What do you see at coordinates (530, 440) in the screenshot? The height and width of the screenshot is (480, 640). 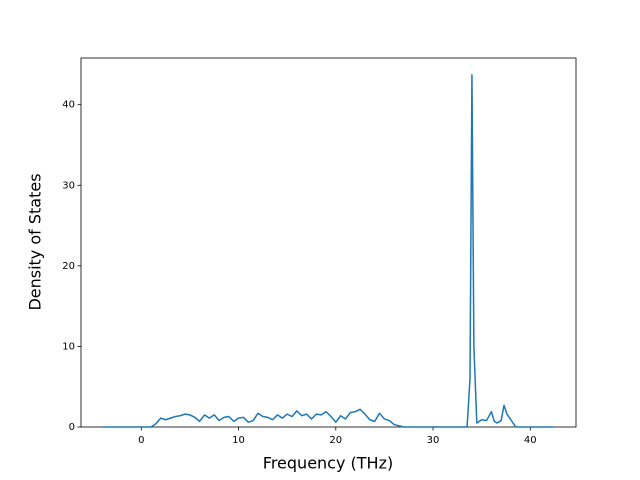 I see `x-tick-label: 40` at bounding box center [530, 440].